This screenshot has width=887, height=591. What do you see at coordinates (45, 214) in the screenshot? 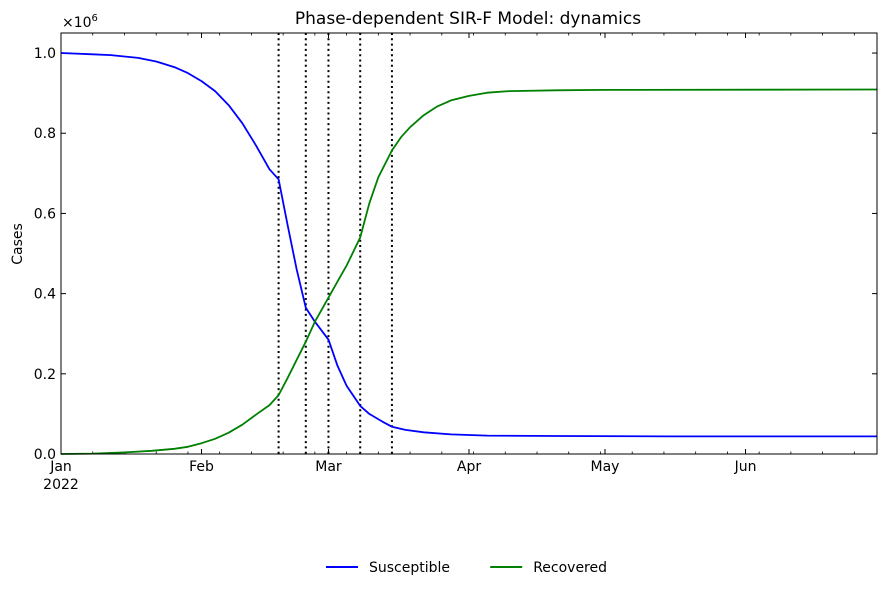
I see `y-tick-label: 0.6` at bounding box center [45, 214].